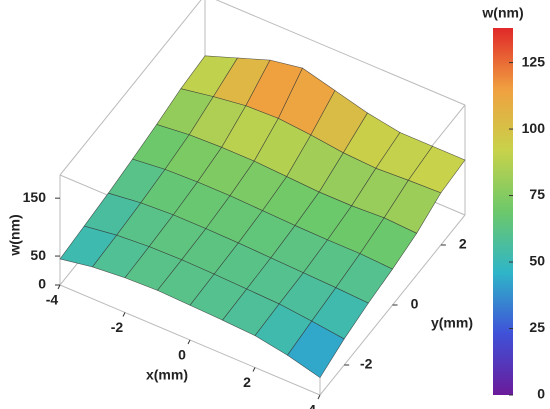 This screenshot has height=409, width=550. Describe the element at coordinates (35, 197) in the screenshot. I see `z-tick-label: 150` at that location.